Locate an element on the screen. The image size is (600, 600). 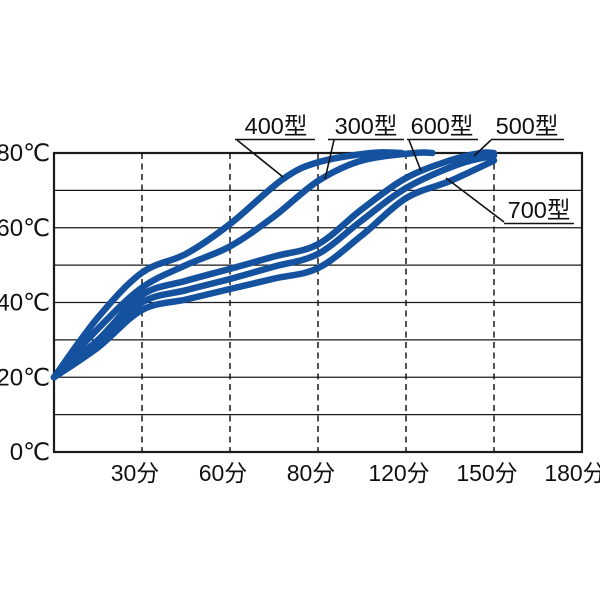
series-callouts: 400型 300型 600型 500型 700型 is located at coordinates (404, 169).